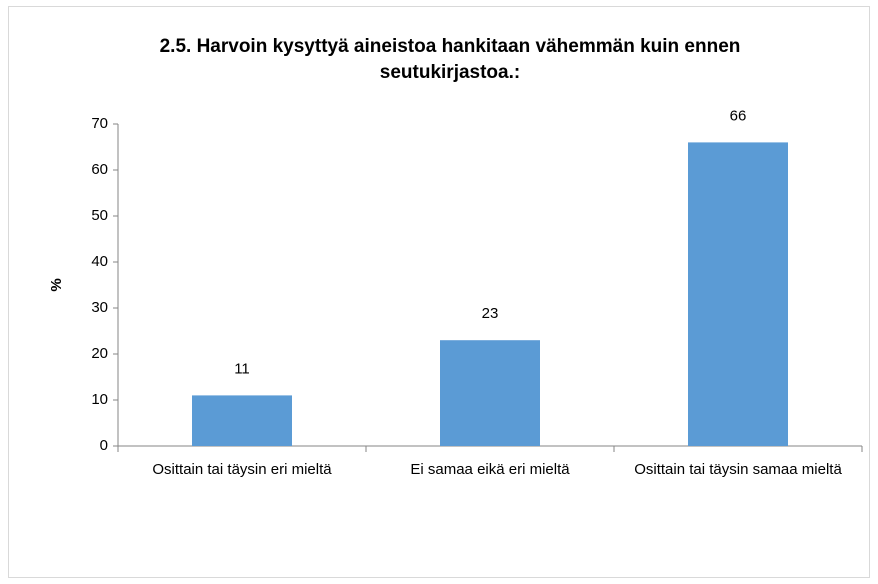  What do you see at coordinates (99, 307) in the screenshot?
I see `y-tick-label: 30` at bounding box center [99, 307].